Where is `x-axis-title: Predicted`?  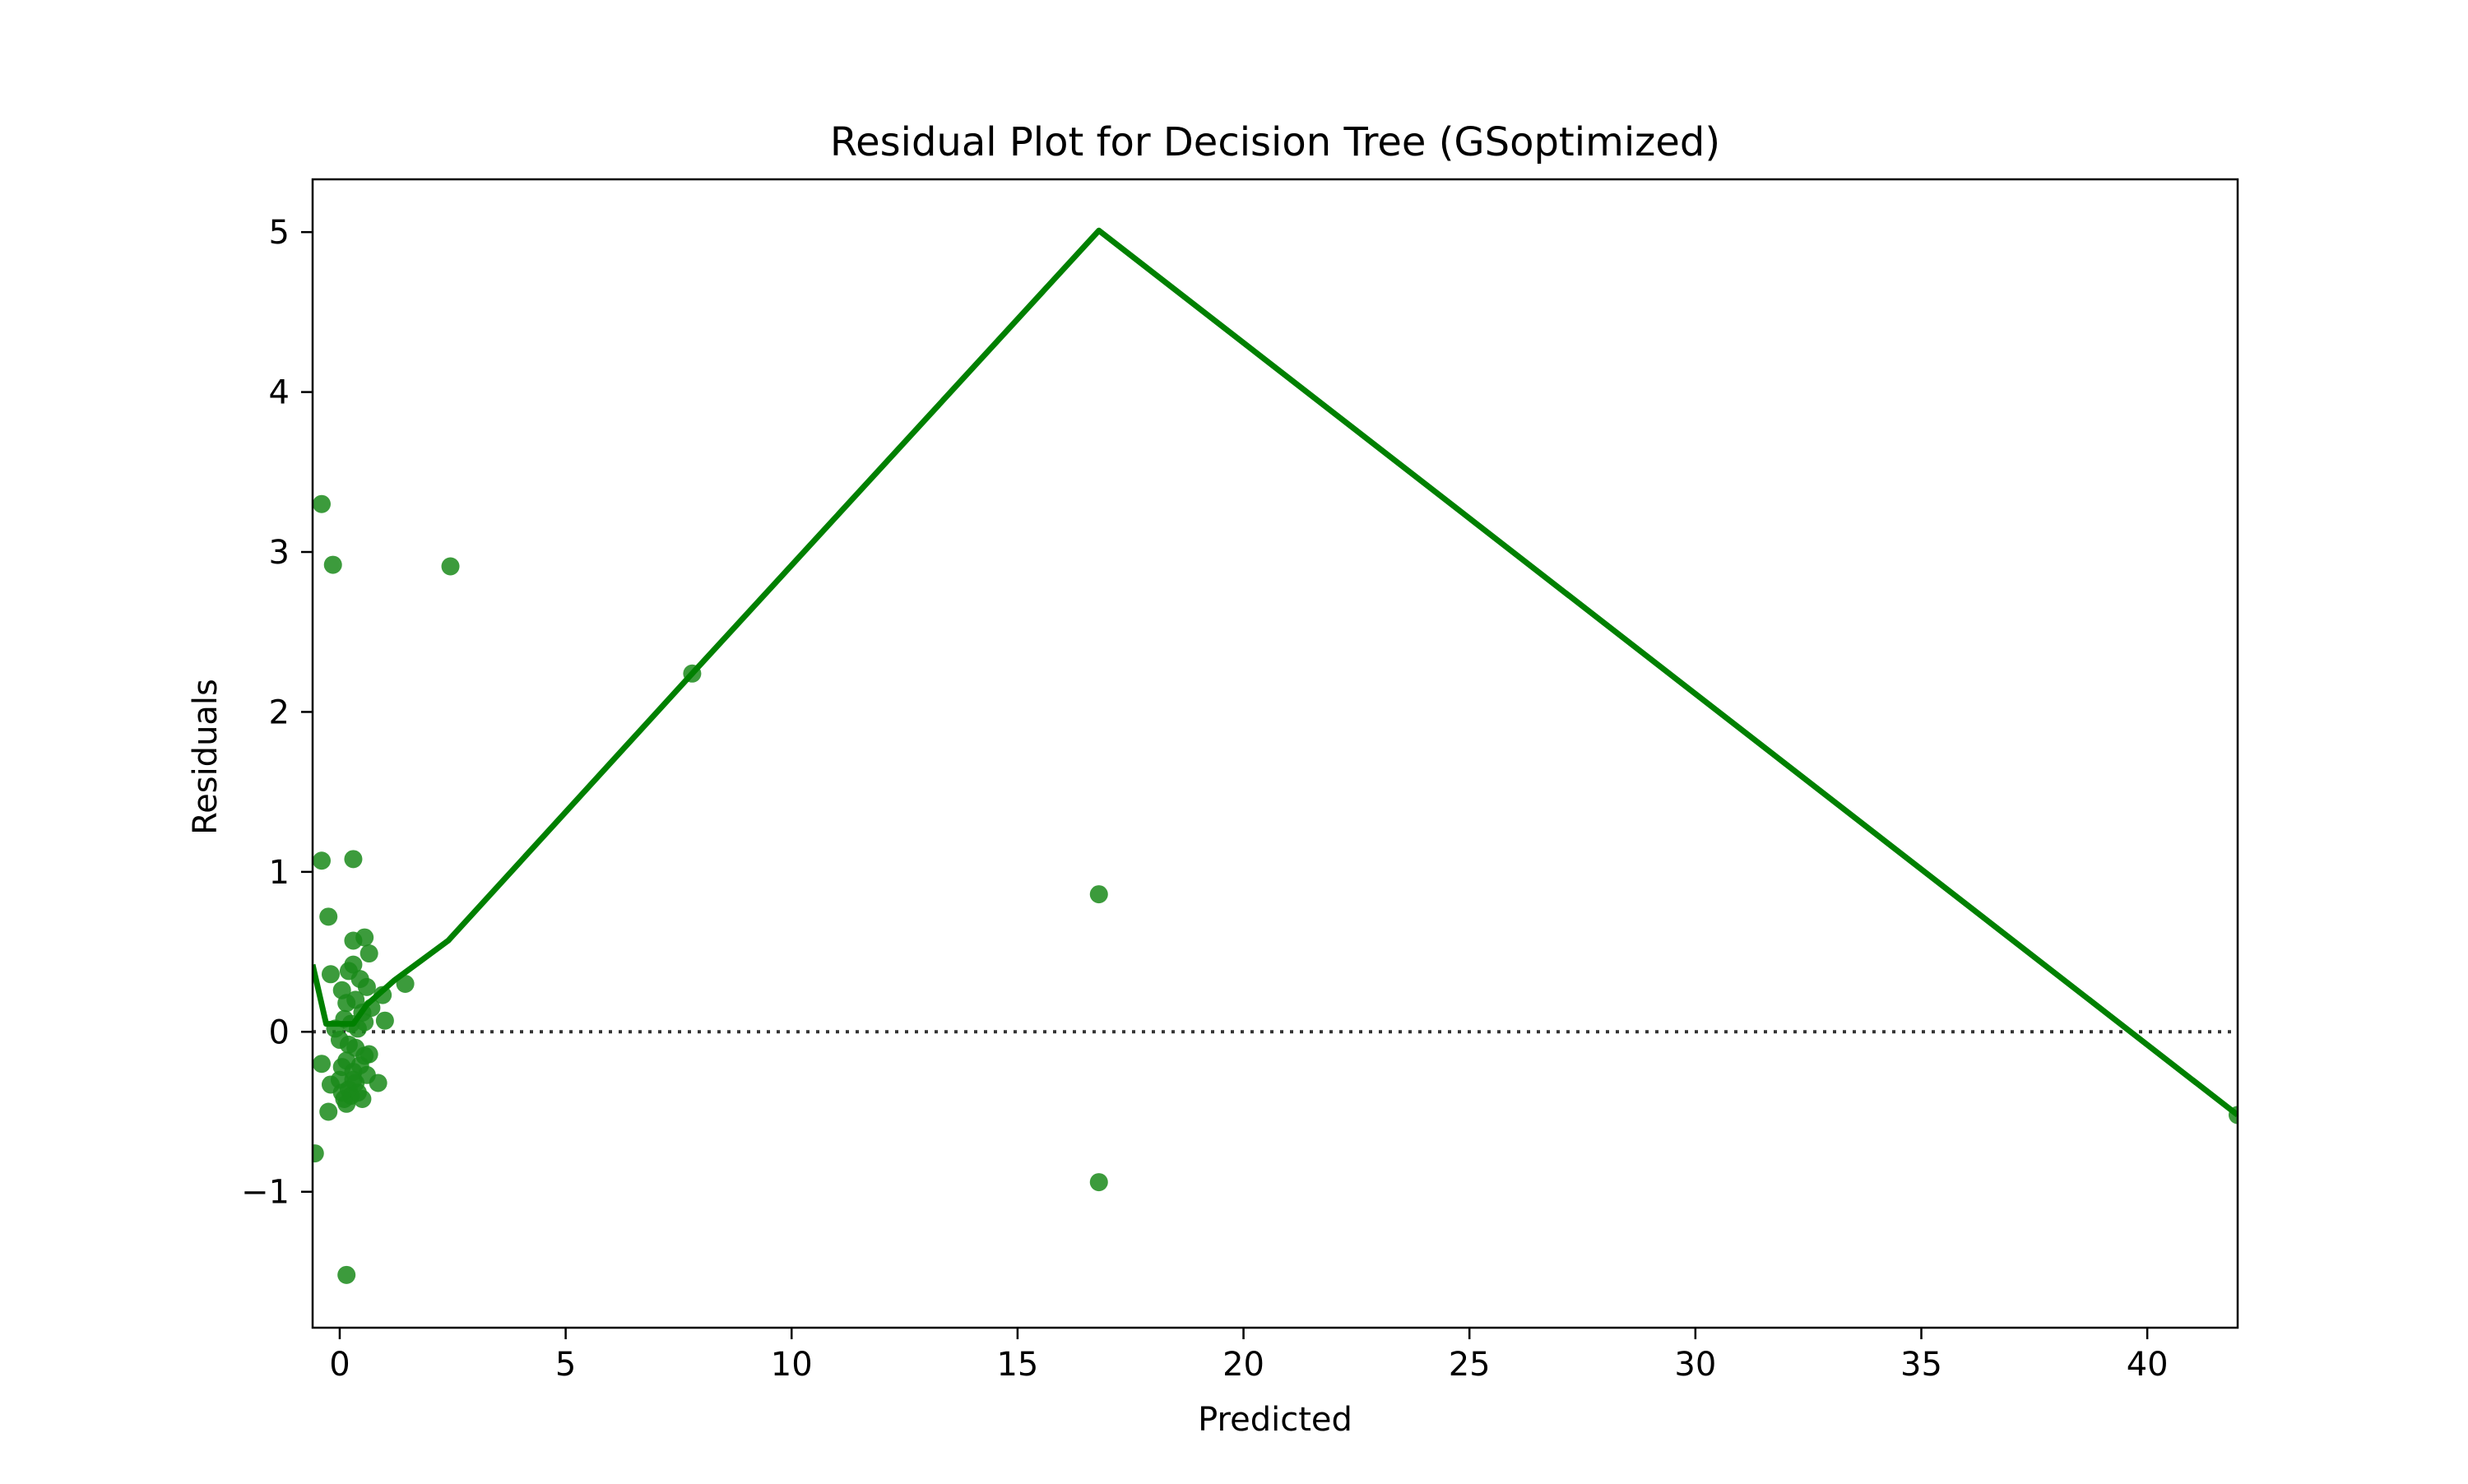 x-axis-title: Predicted is located at coordinates (1275, 1420).